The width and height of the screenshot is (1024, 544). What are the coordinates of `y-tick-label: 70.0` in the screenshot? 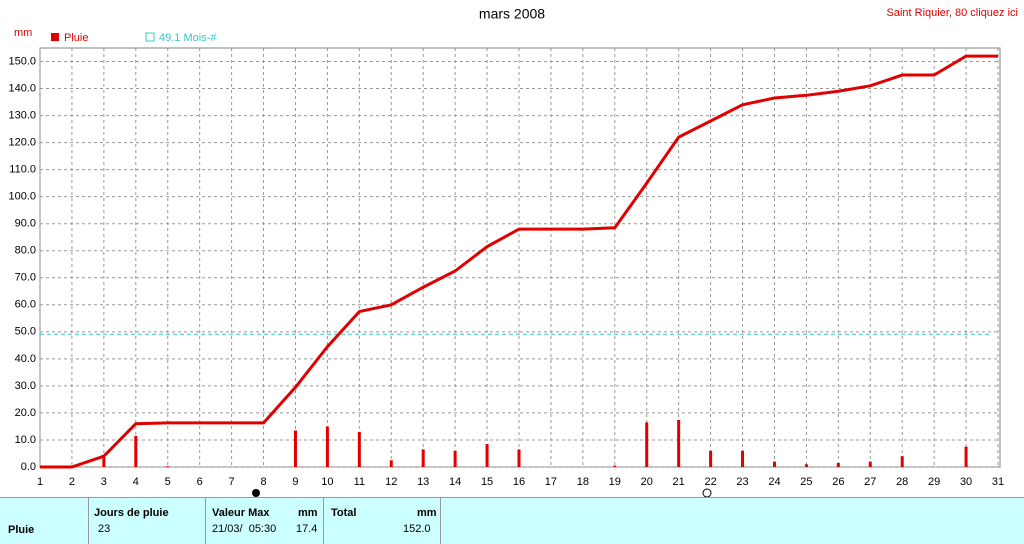 It's located at (25, 278).